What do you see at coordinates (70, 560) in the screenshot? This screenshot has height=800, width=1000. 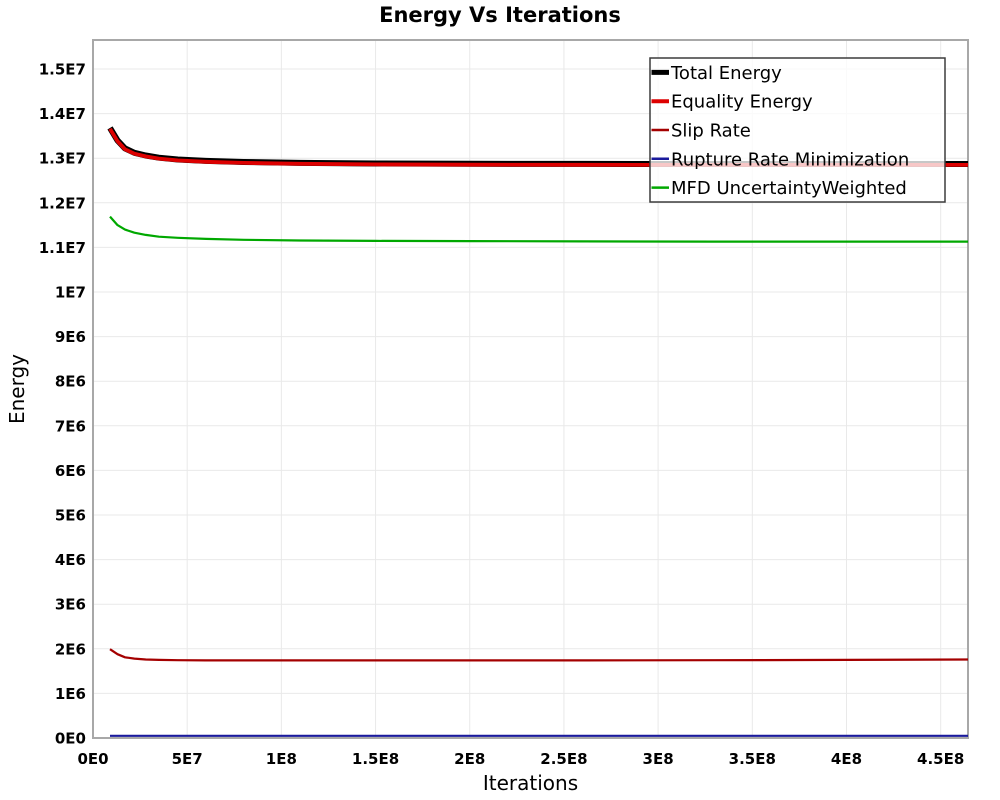 I see `y-tick-label: 4E6` at bounding box center [70, 560].